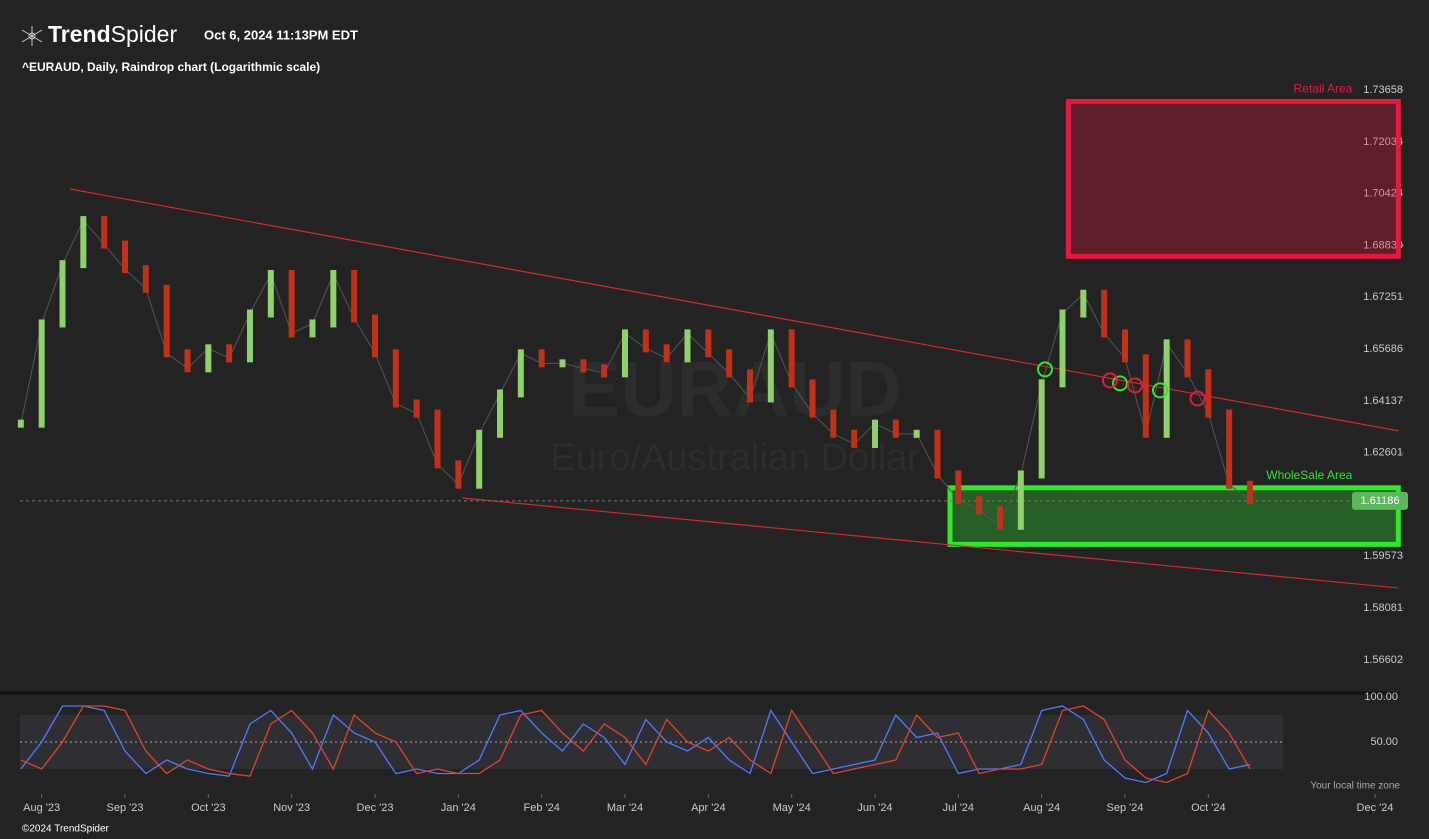 The height and width of the screenshot is (839, 1429). I want to click on stoch-line, so click(635, 744).